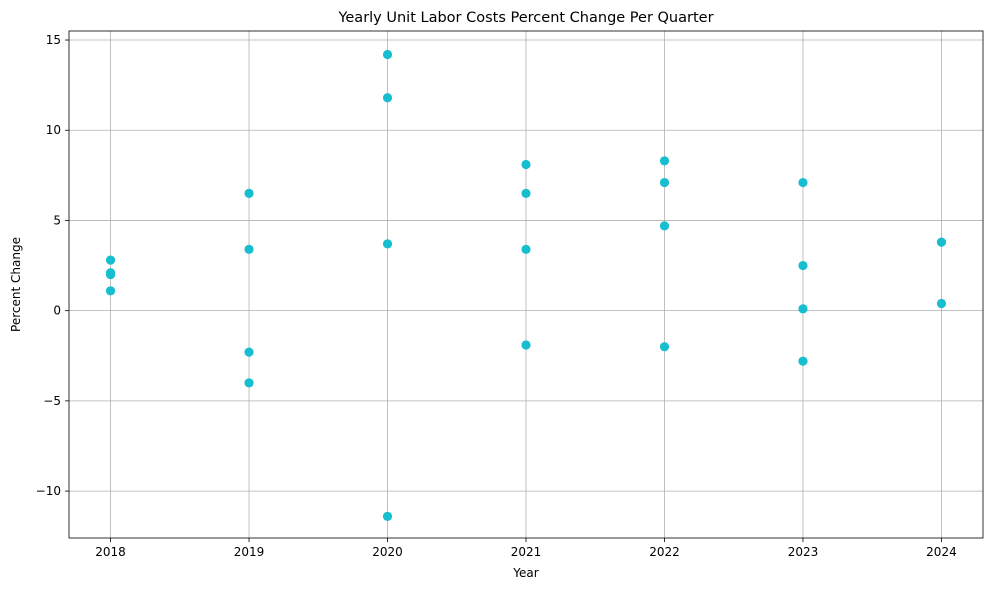  Describe the element at coordinates (57, 220) in the screenshot. I see `y-tick-label: 5` at that location.